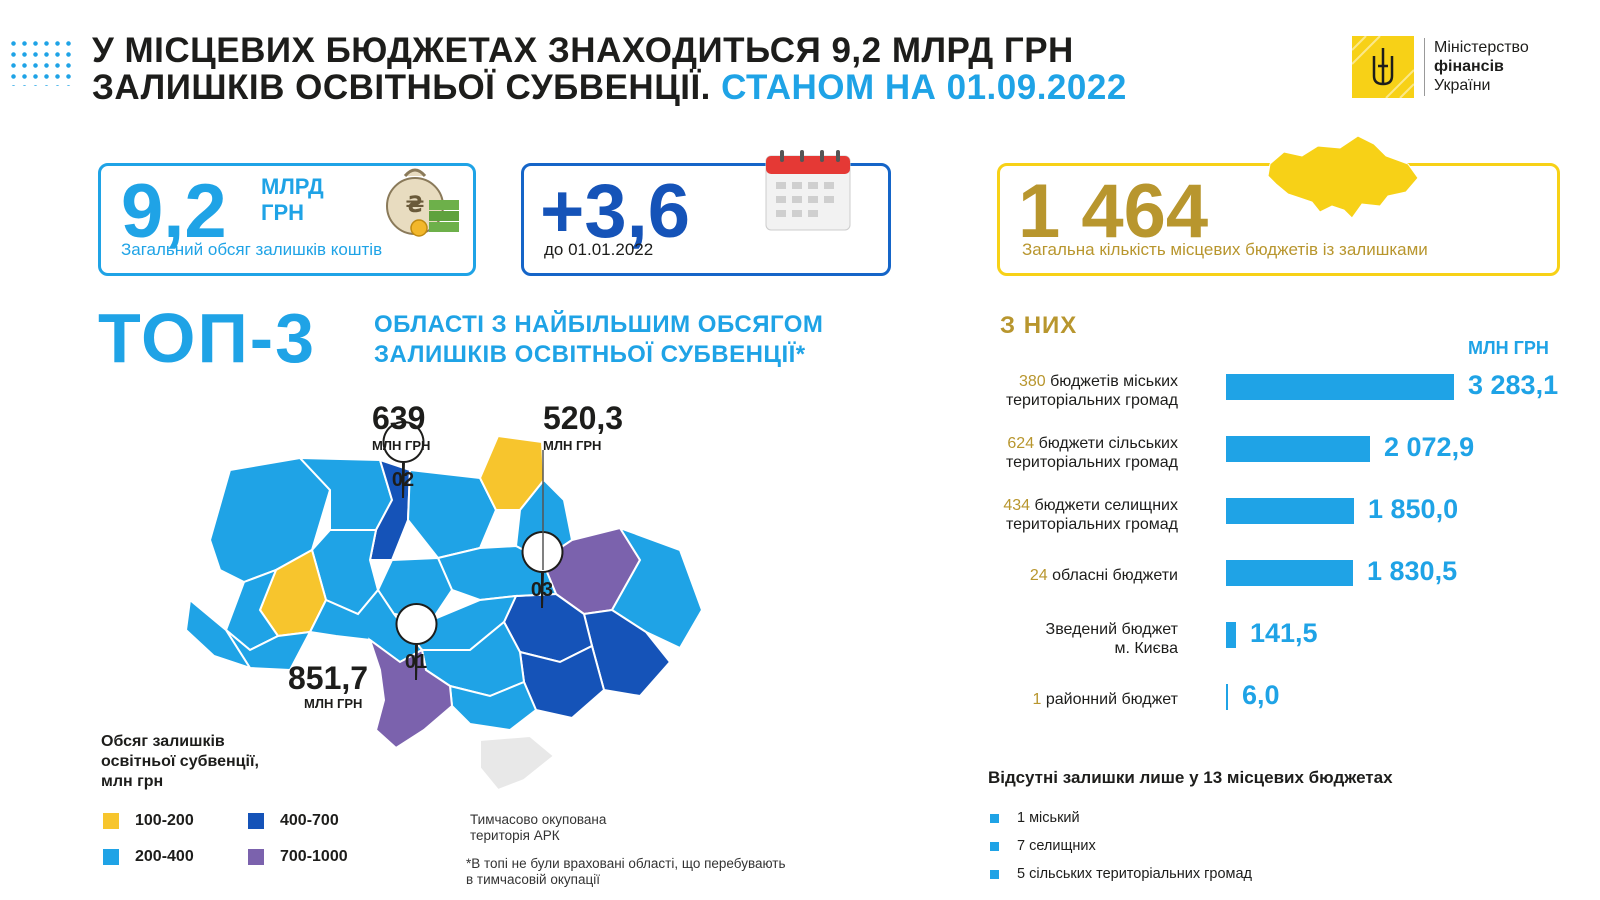 This screenshot has height=900, width=1600. What do you see at coordinates (411, 693) in the screenshot?
I see `region-odesa` at bounding box center [411, 693].